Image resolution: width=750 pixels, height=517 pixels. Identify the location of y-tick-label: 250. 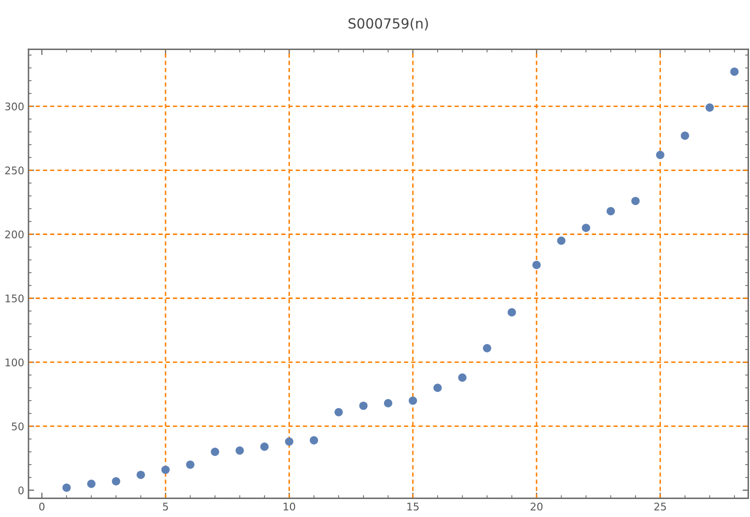
(14, 170).